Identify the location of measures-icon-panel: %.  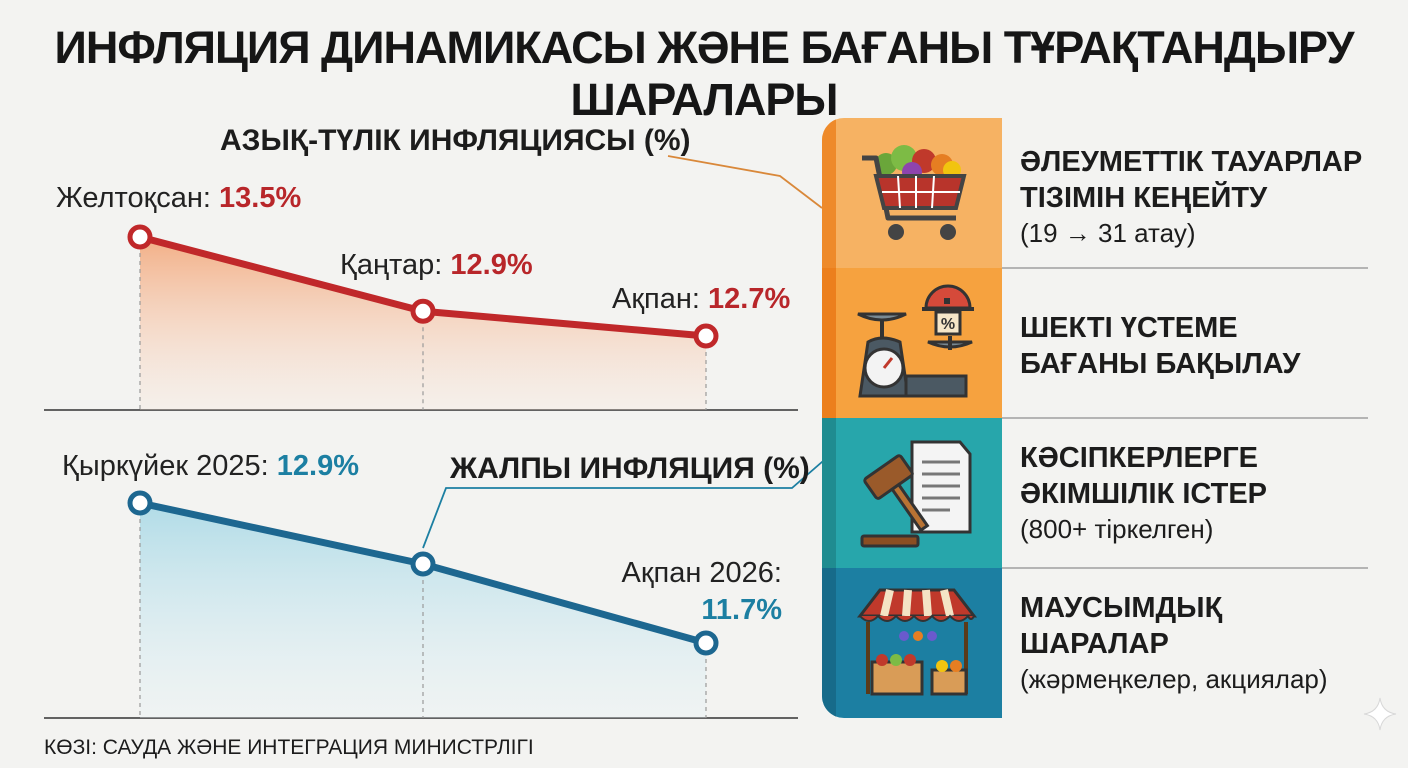
(912, 418).